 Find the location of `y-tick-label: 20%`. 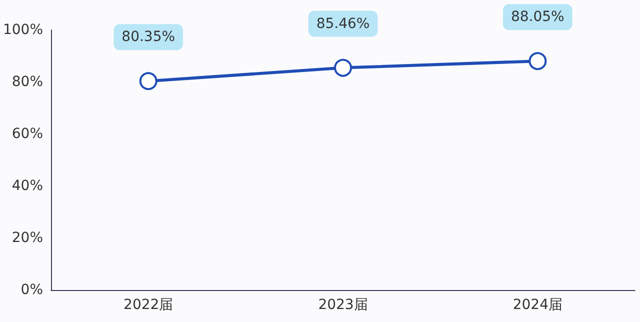

y-tick-label: 20% is located at coordinates (28, 238).